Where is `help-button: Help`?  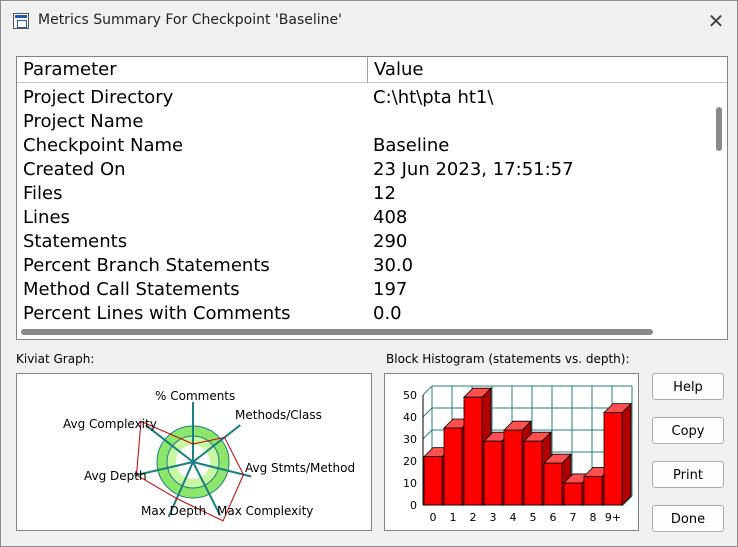
help-button: Help is located at coordinates (688, 386).